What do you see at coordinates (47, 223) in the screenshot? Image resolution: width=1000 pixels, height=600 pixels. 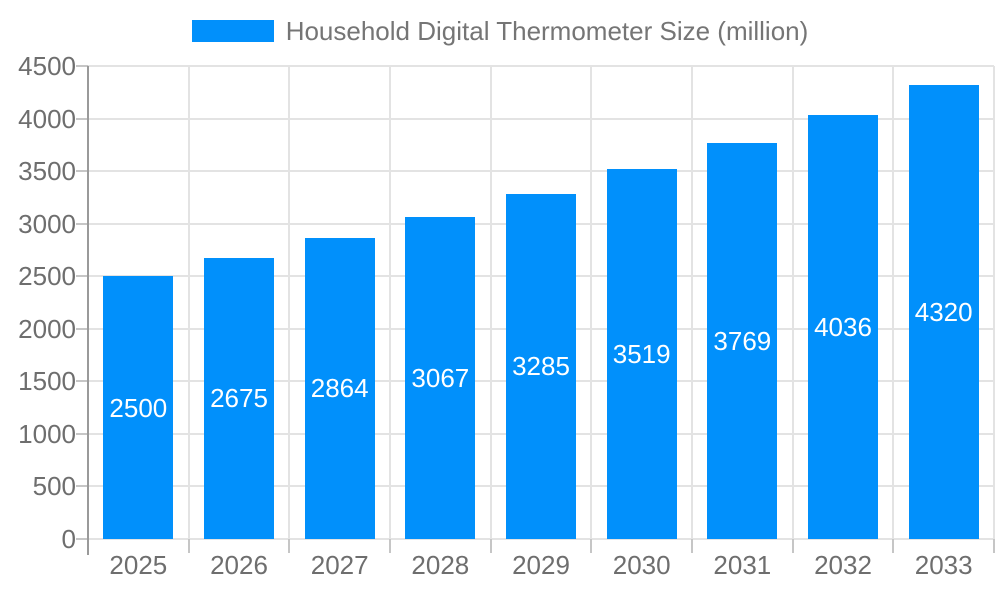 I see `y-tick-label: 3000` at bounding box center [47, 223].